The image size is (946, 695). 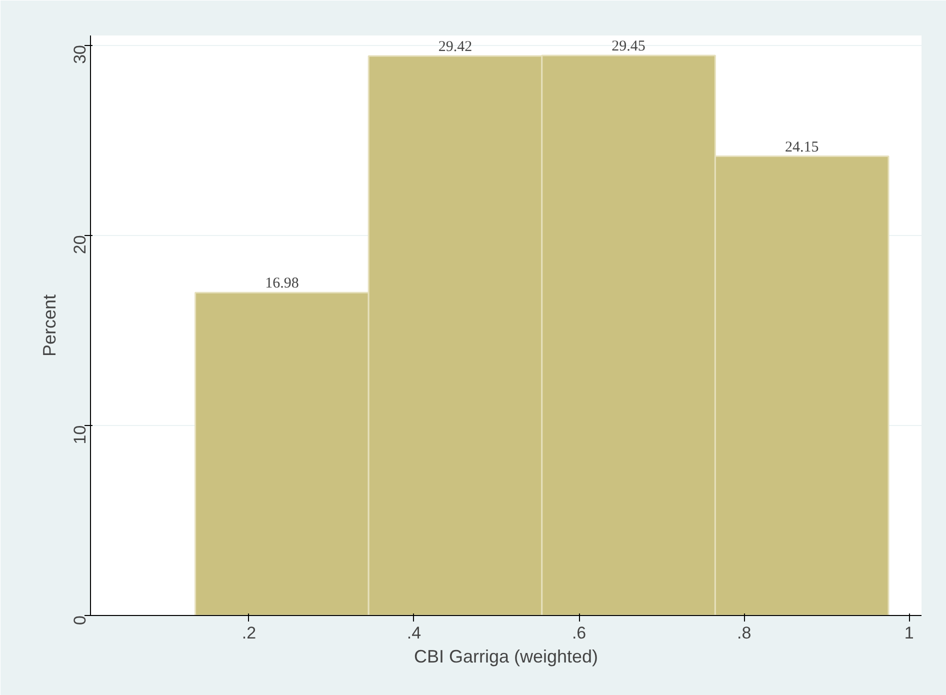 What do you see at coordinates (414, 633) in the screenshot?
I see `x-tick-label: .4` at bounding box center [414, 633].